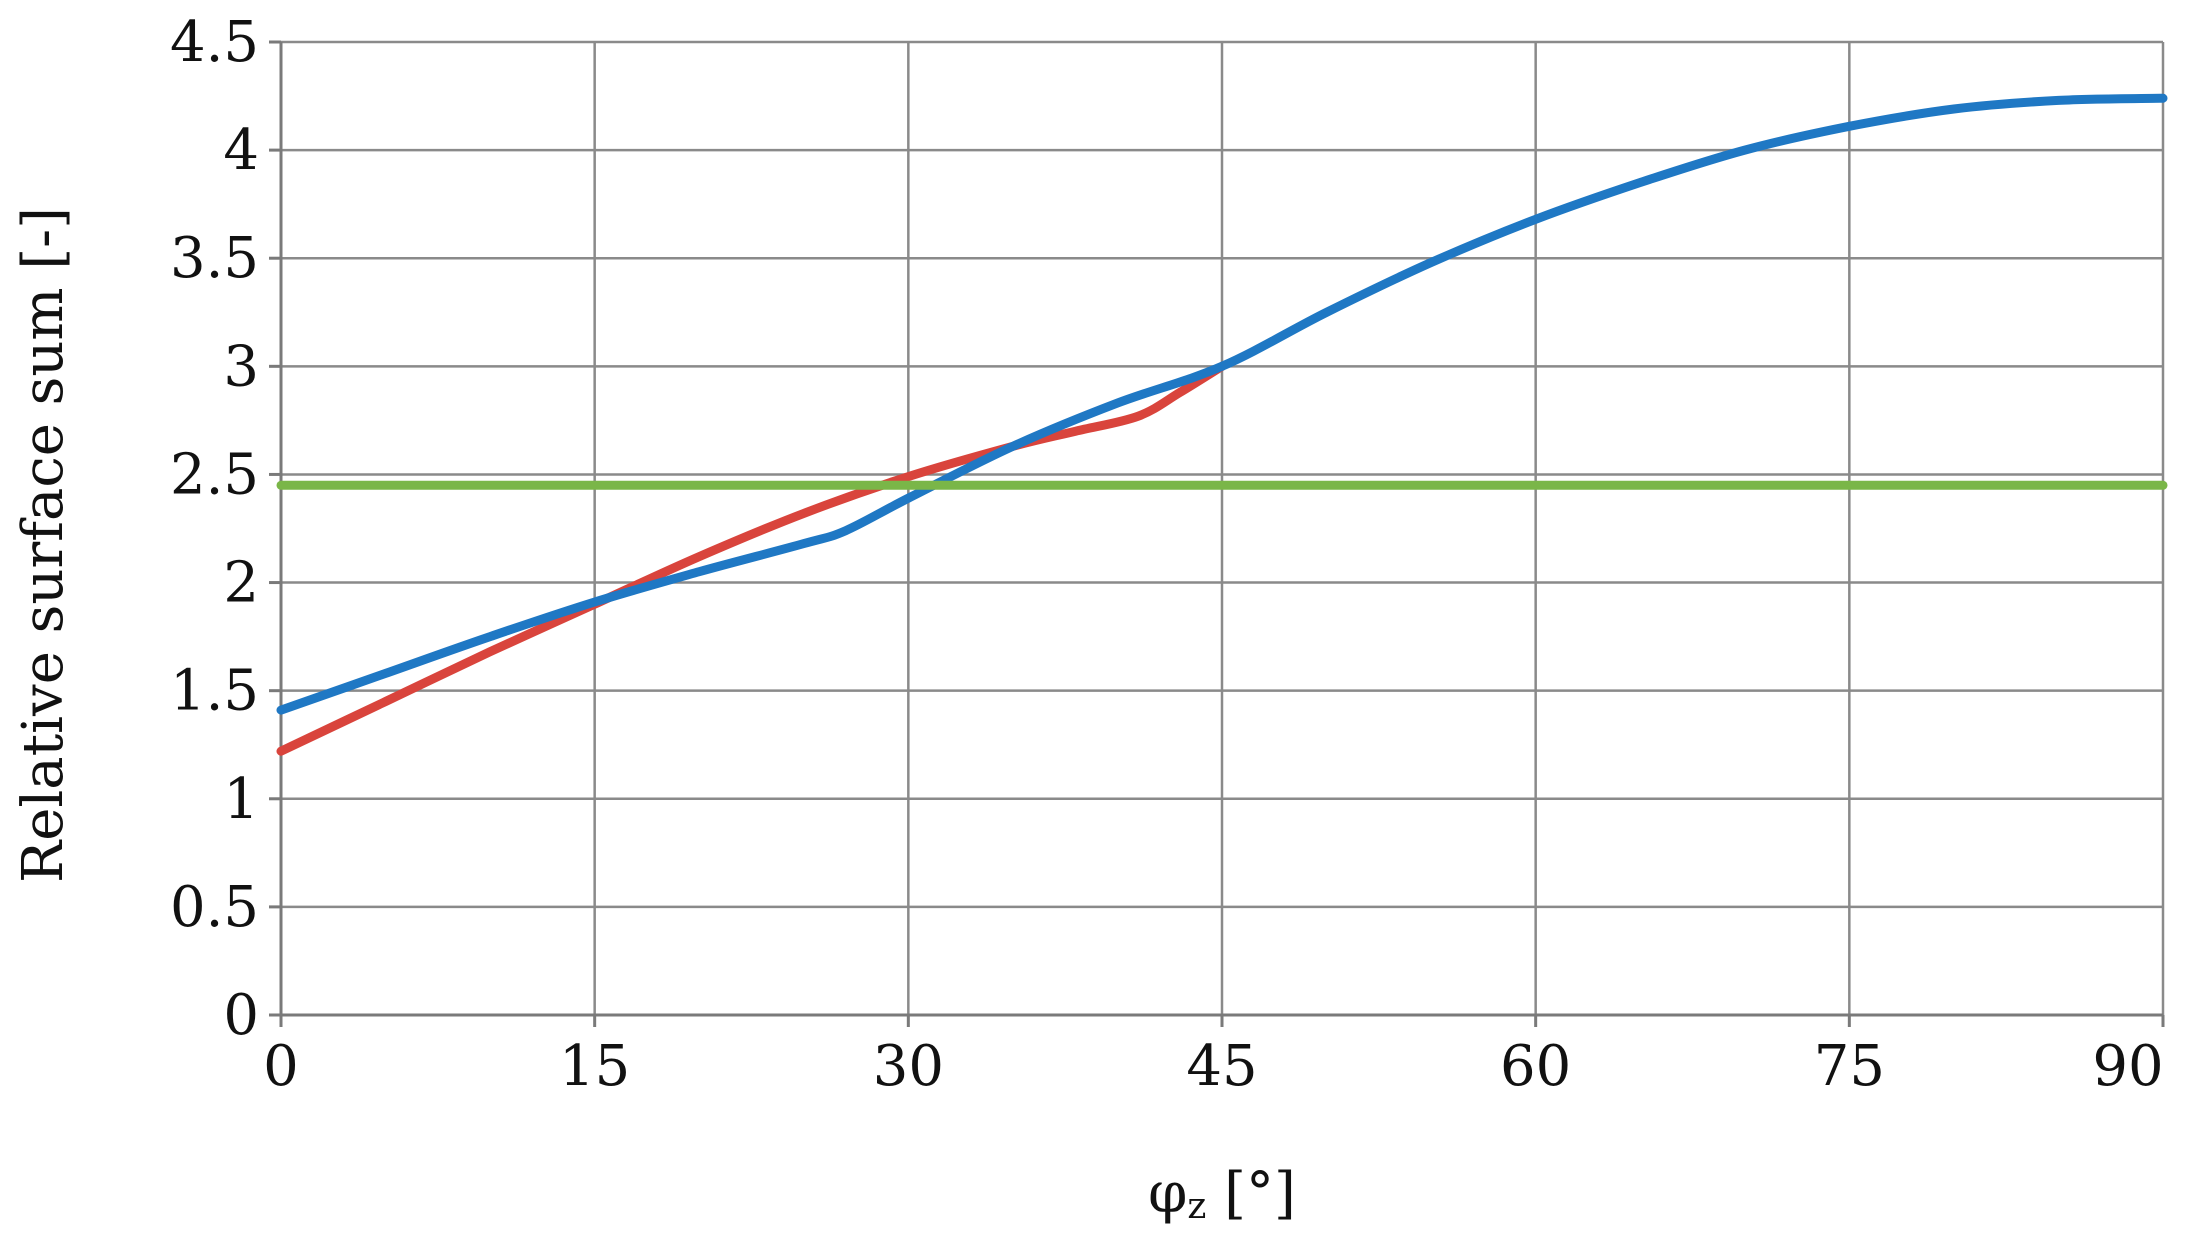 The image size is (2192, 1249). I want to click on y-tick-label-6: 3, so click(241, 366).